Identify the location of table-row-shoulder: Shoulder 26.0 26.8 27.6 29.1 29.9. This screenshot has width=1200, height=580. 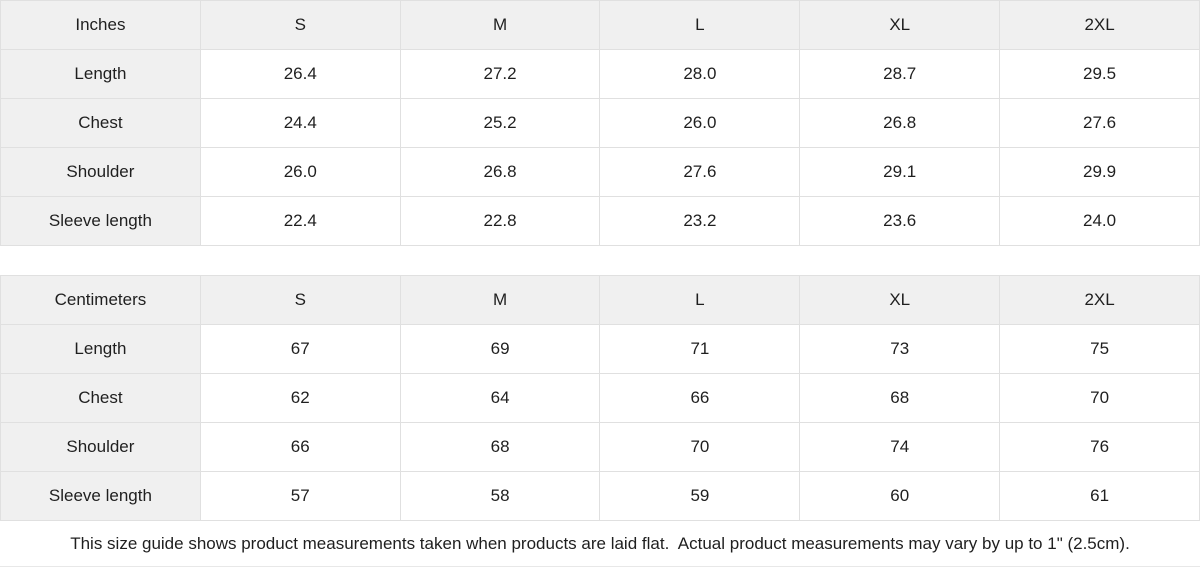
(600, 172).